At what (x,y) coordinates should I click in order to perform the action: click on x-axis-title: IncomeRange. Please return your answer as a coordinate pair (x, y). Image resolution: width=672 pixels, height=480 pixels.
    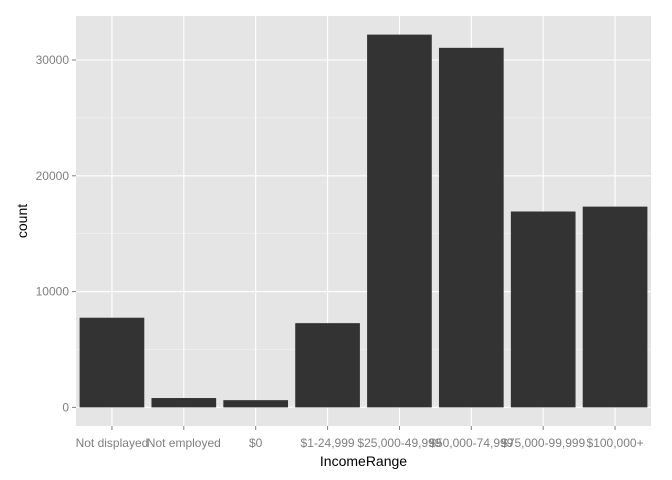
    Looking at the image, I should click on (363, 461).